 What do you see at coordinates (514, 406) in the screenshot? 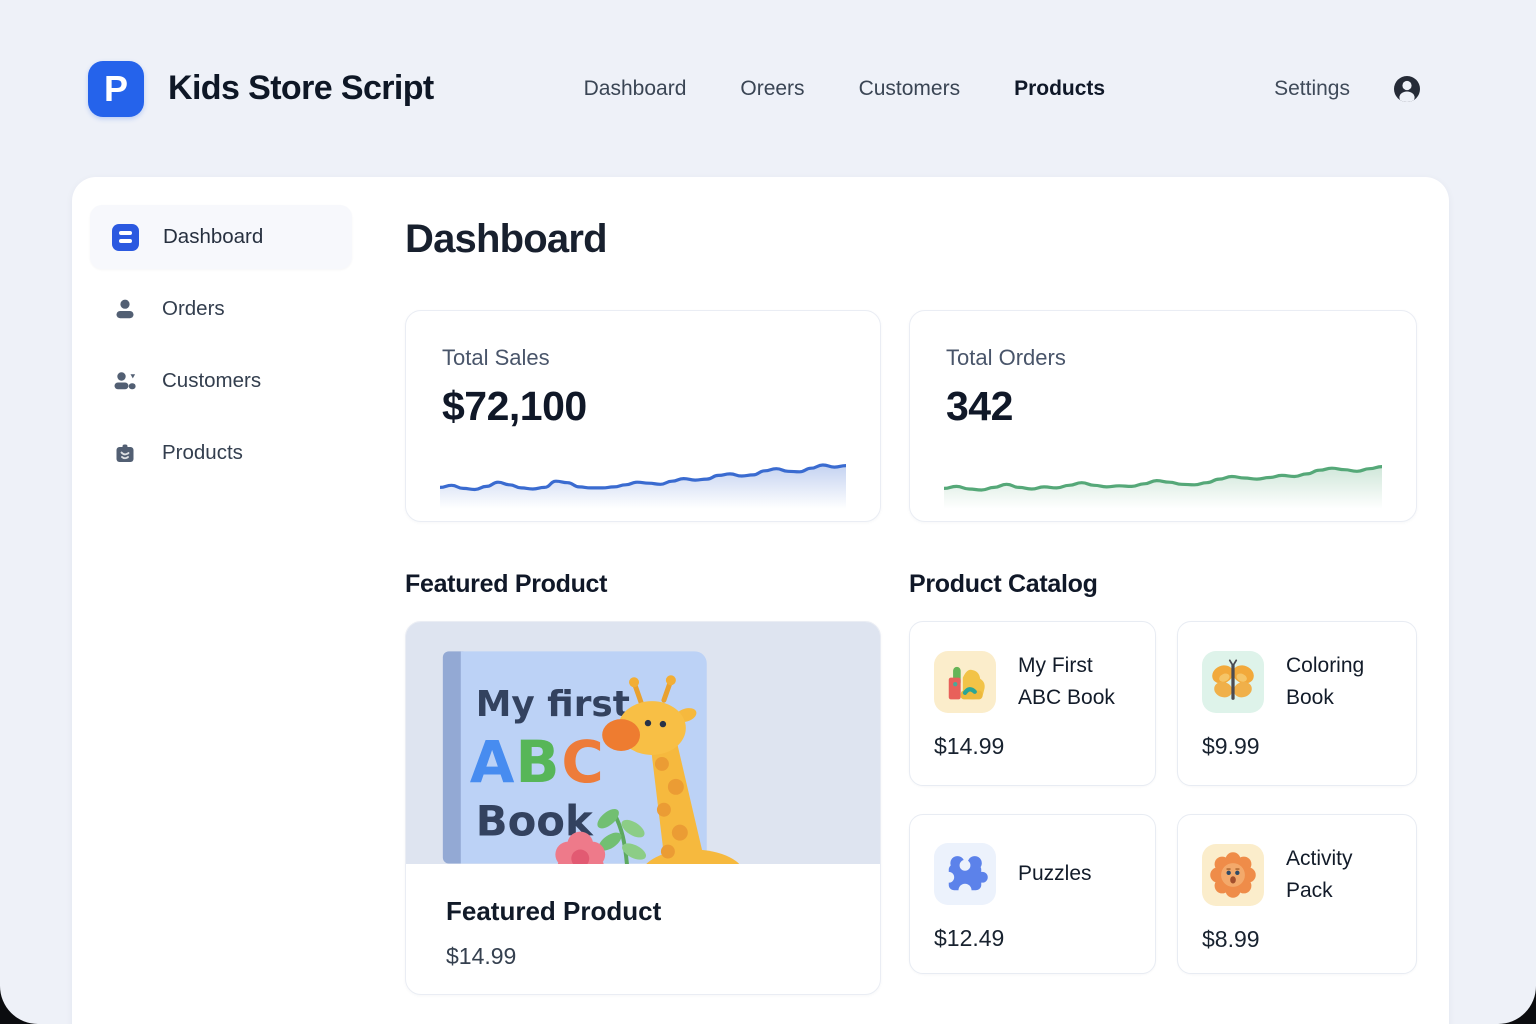
I see `stat-value: $72,100` at bounding box center [514, 406].